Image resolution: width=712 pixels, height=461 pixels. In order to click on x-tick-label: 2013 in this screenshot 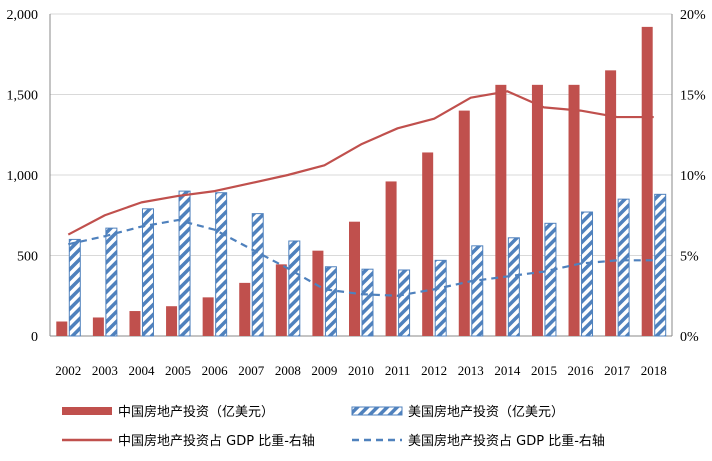, I will do `click(471, 370)`.